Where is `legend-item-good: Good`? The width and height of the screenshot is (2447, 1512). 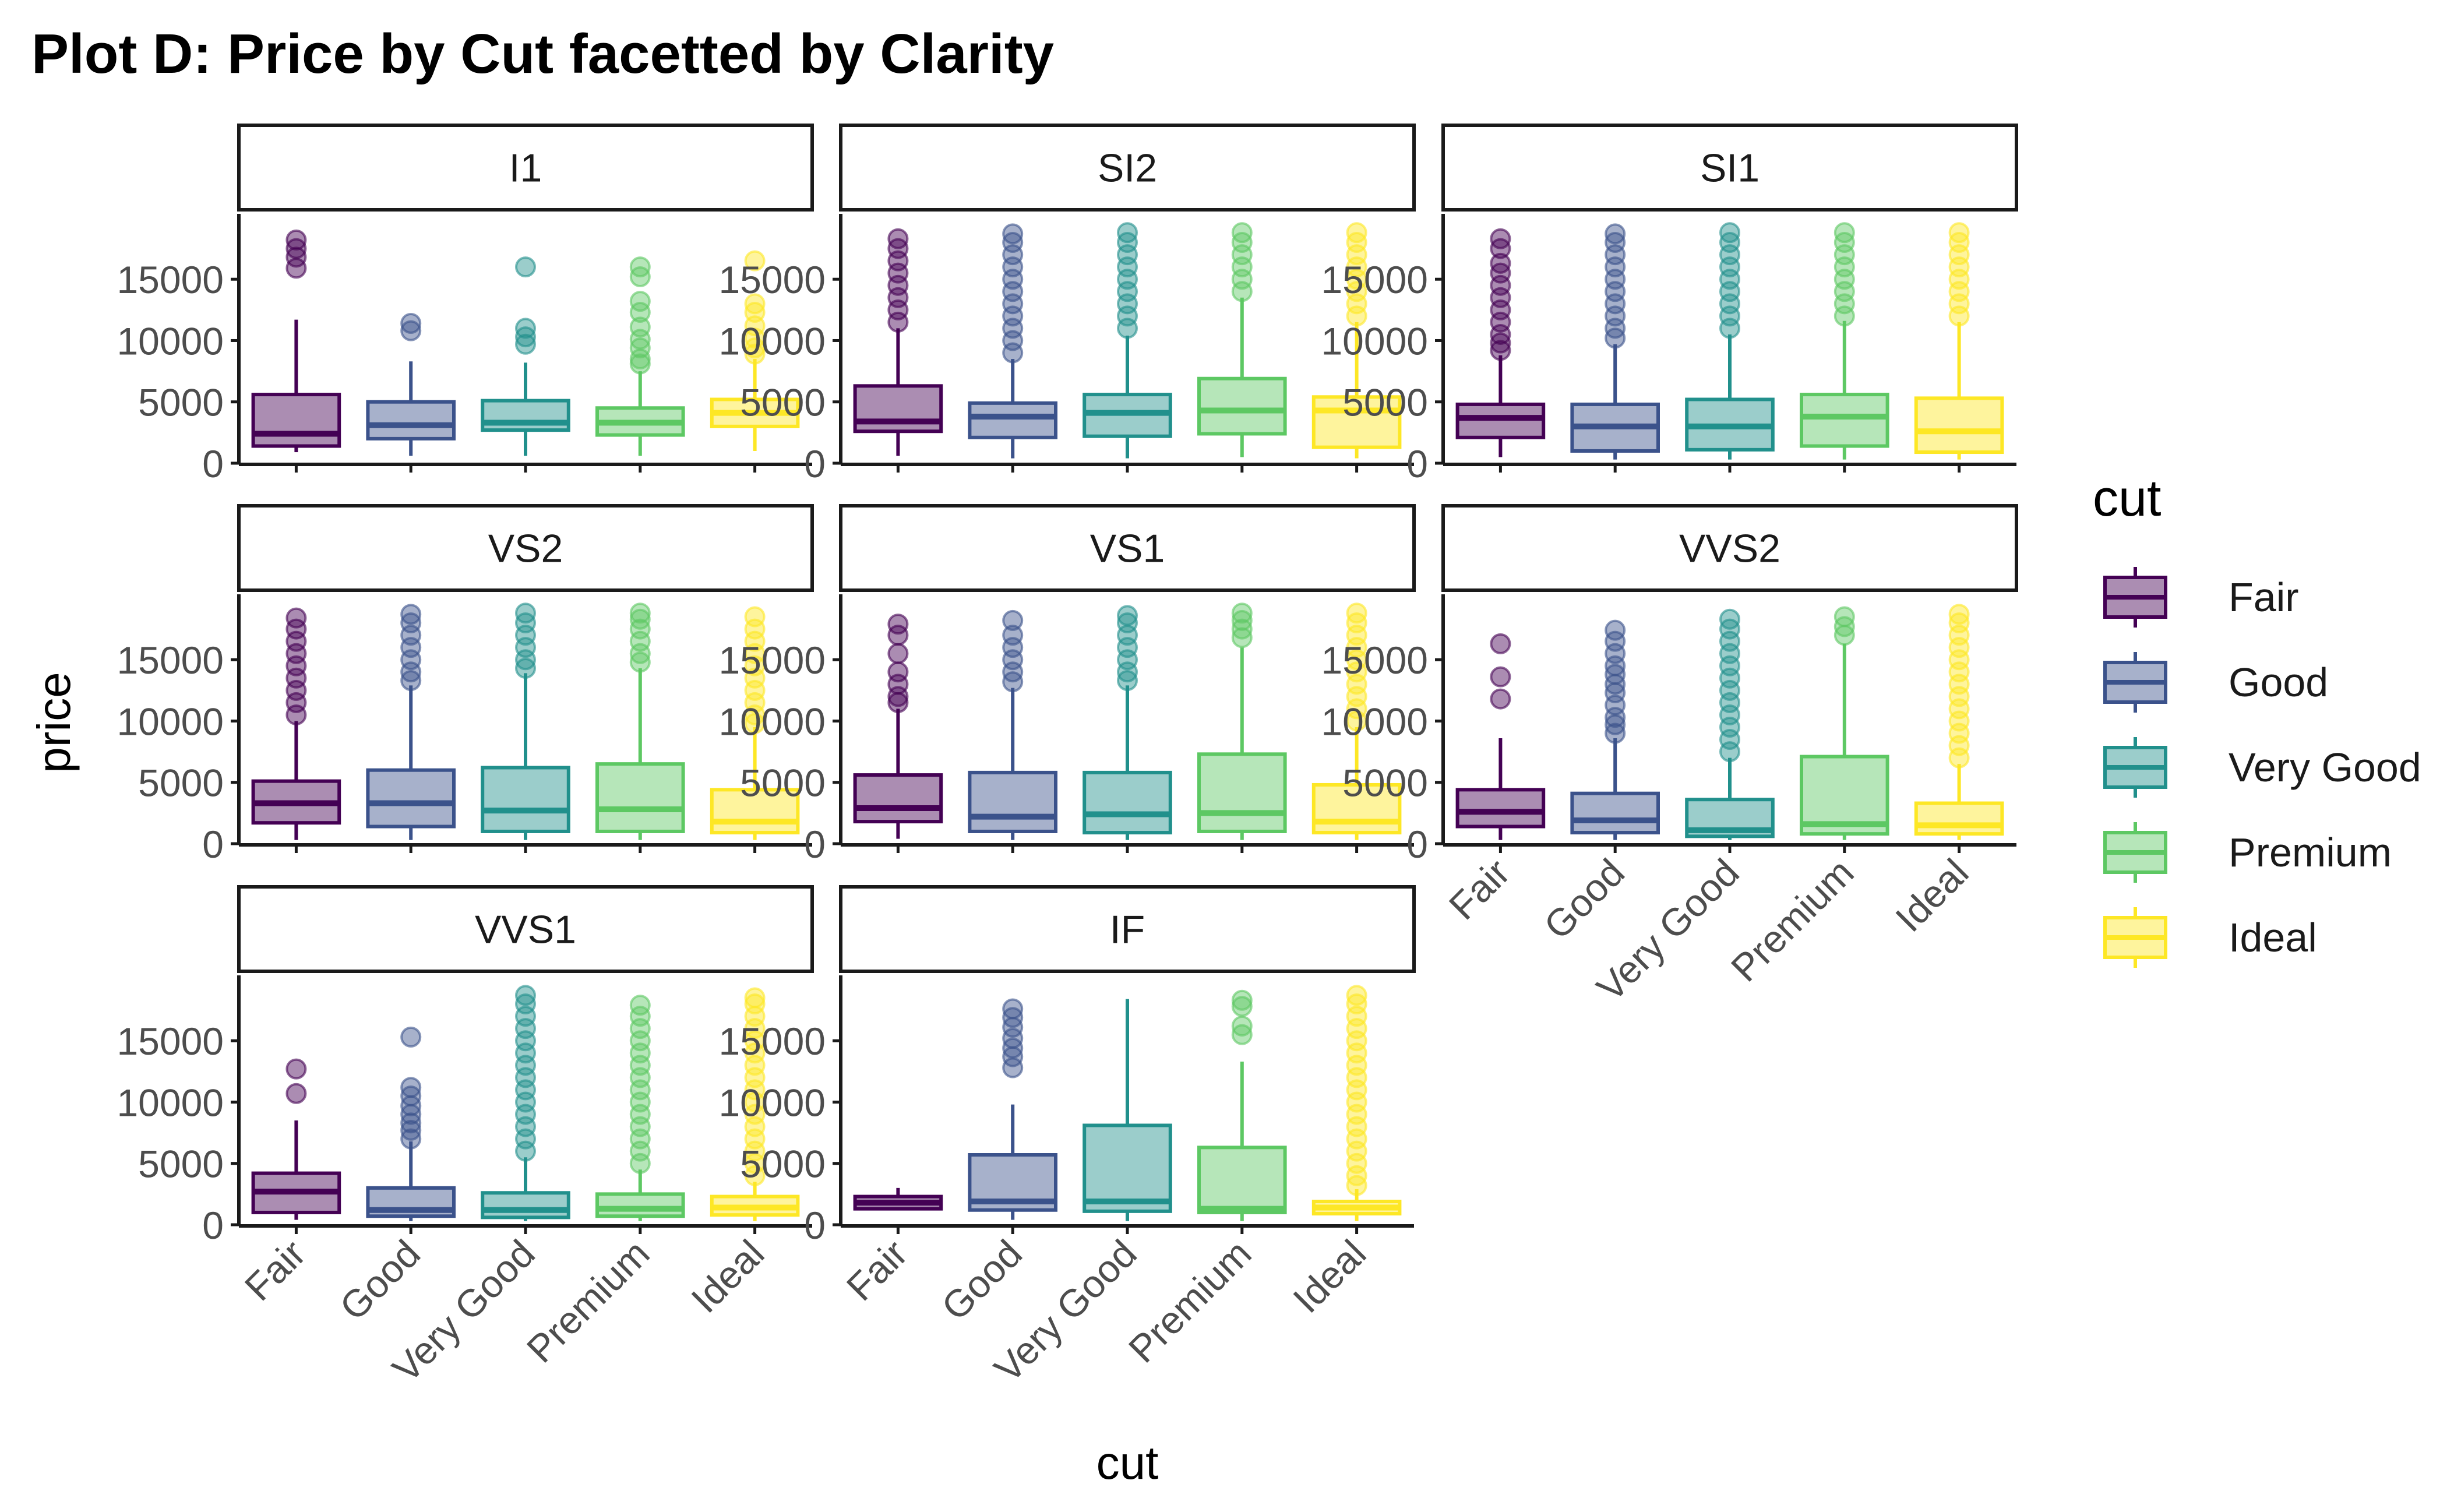
legend-item-good: Good is located at coordinates (2215, 682).